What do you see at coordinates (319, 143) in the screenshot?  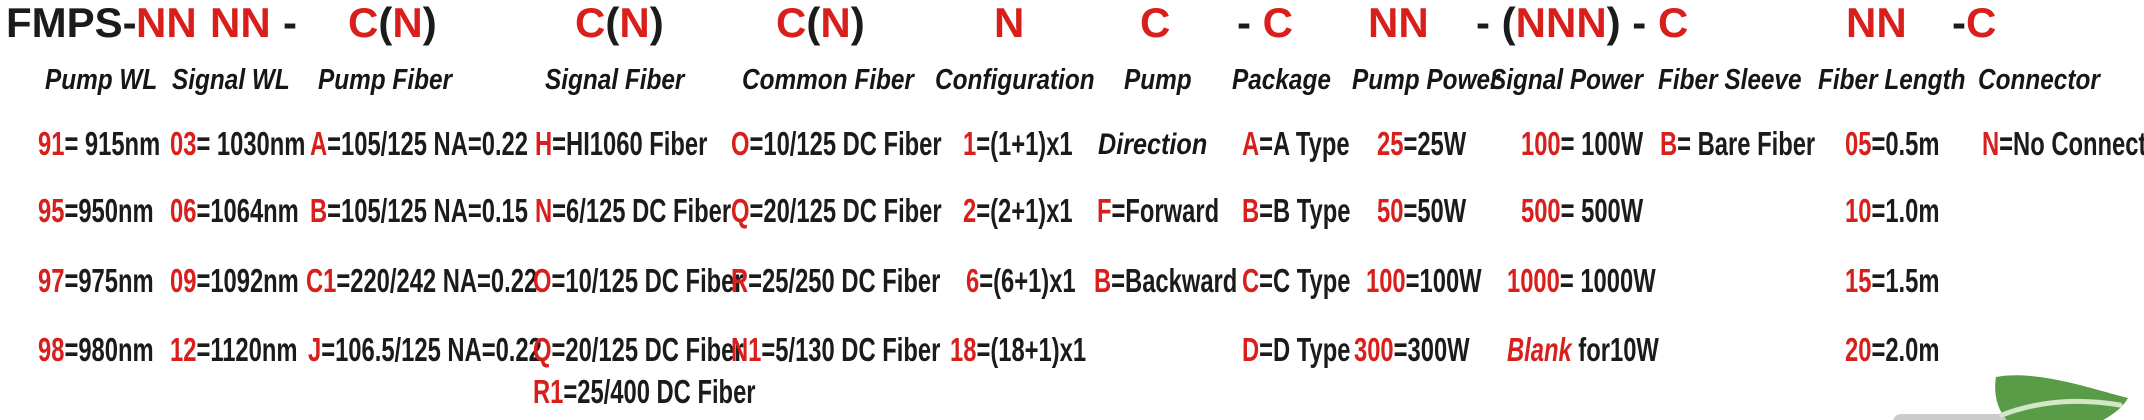 I see `text-run: A` at bounding box center [319, 143].